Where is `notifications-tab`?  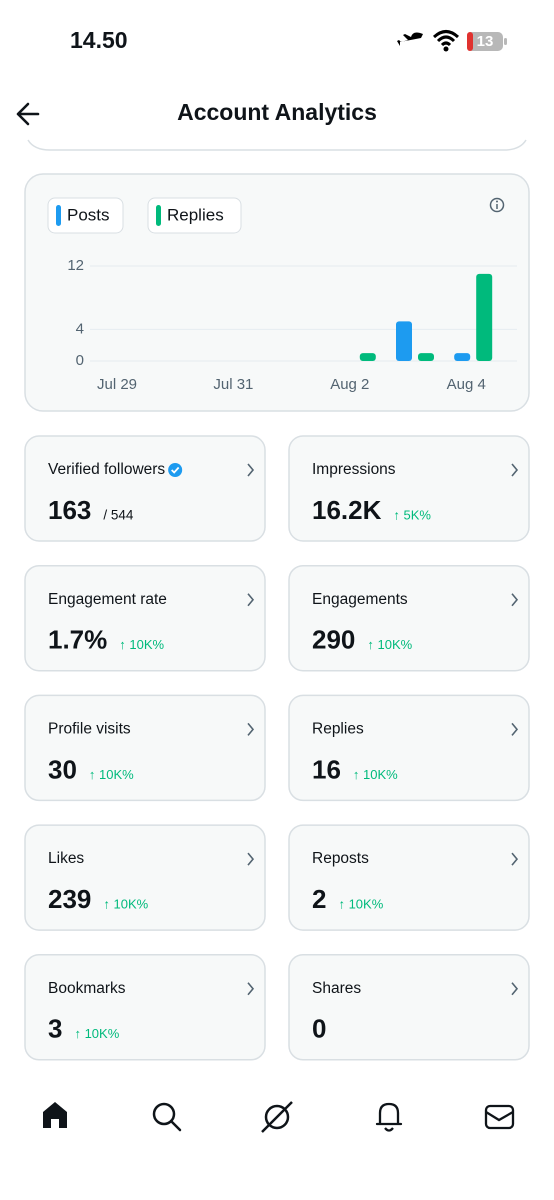
notifications-tab is located at coordinates (389, 1117).